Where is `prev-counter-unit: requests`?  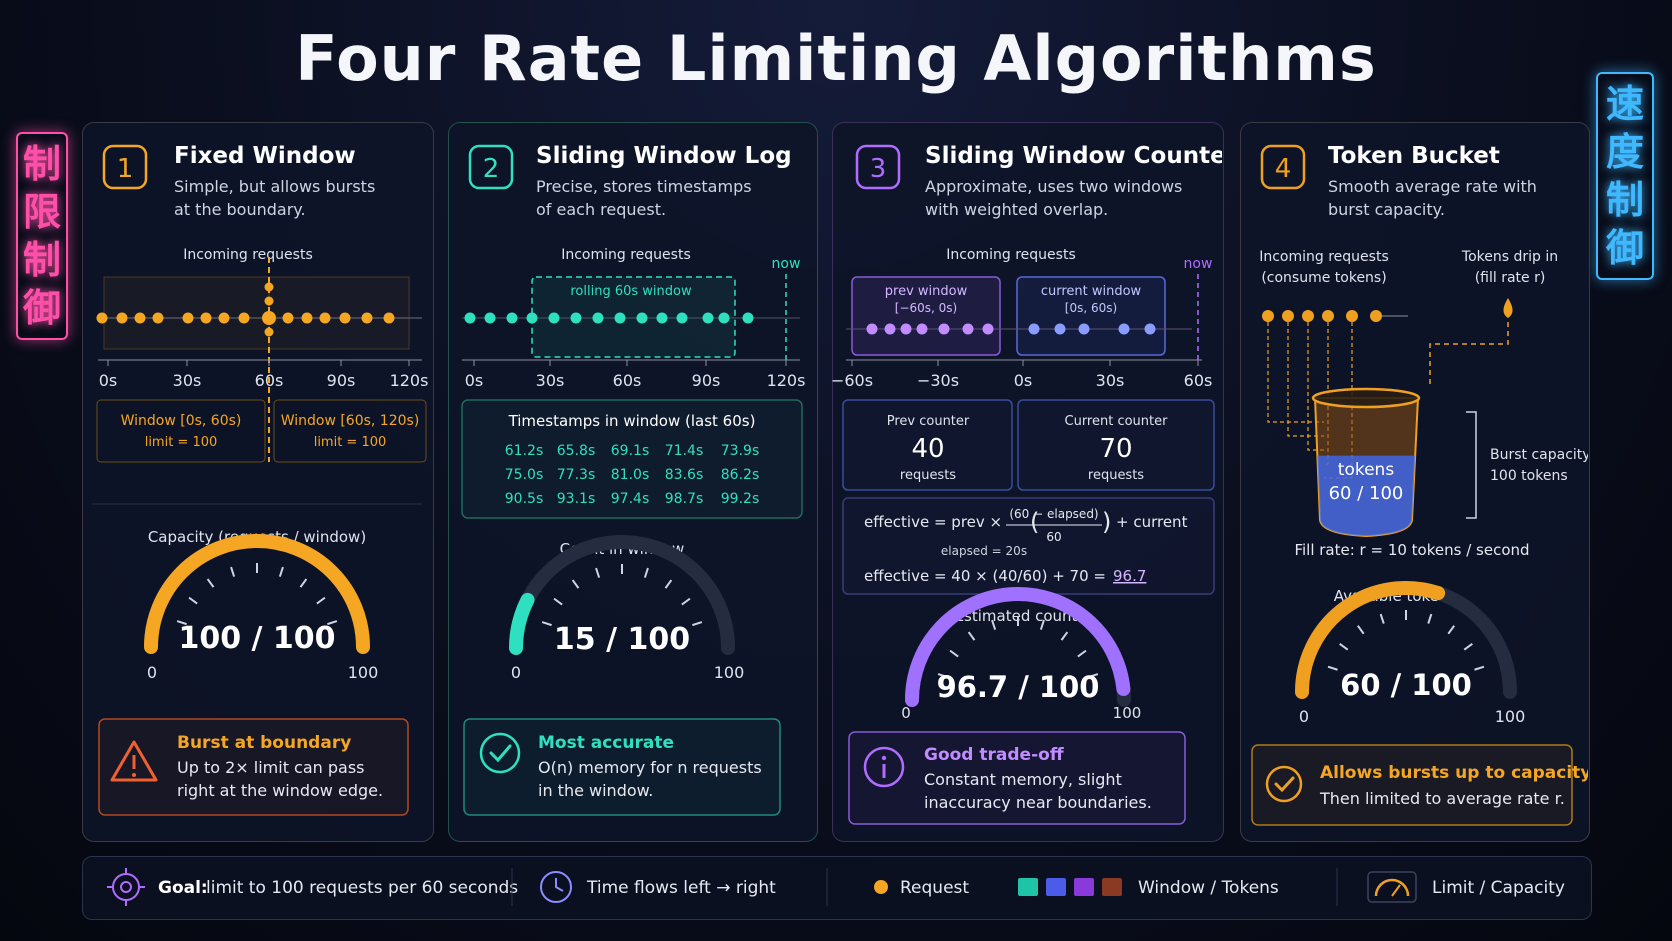 prev-counter-unit: requests is located at coordinates (928, 475).